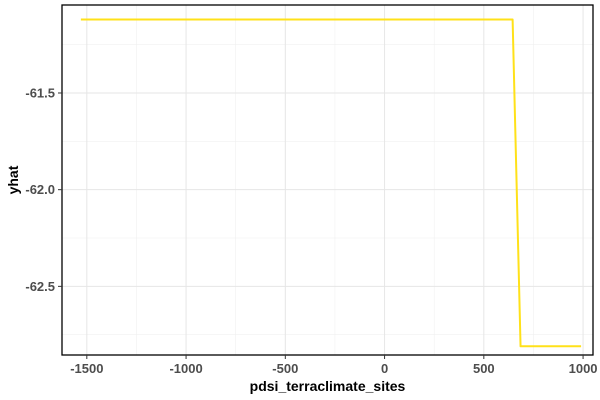 Image resolution: width=600 pixels, height=400 pixels. What do you see at coordinates (328, 386) in the screenshot?
I see `x-axis-title: pdsi_terraclimate_sites` at bounding box center [328, 386].